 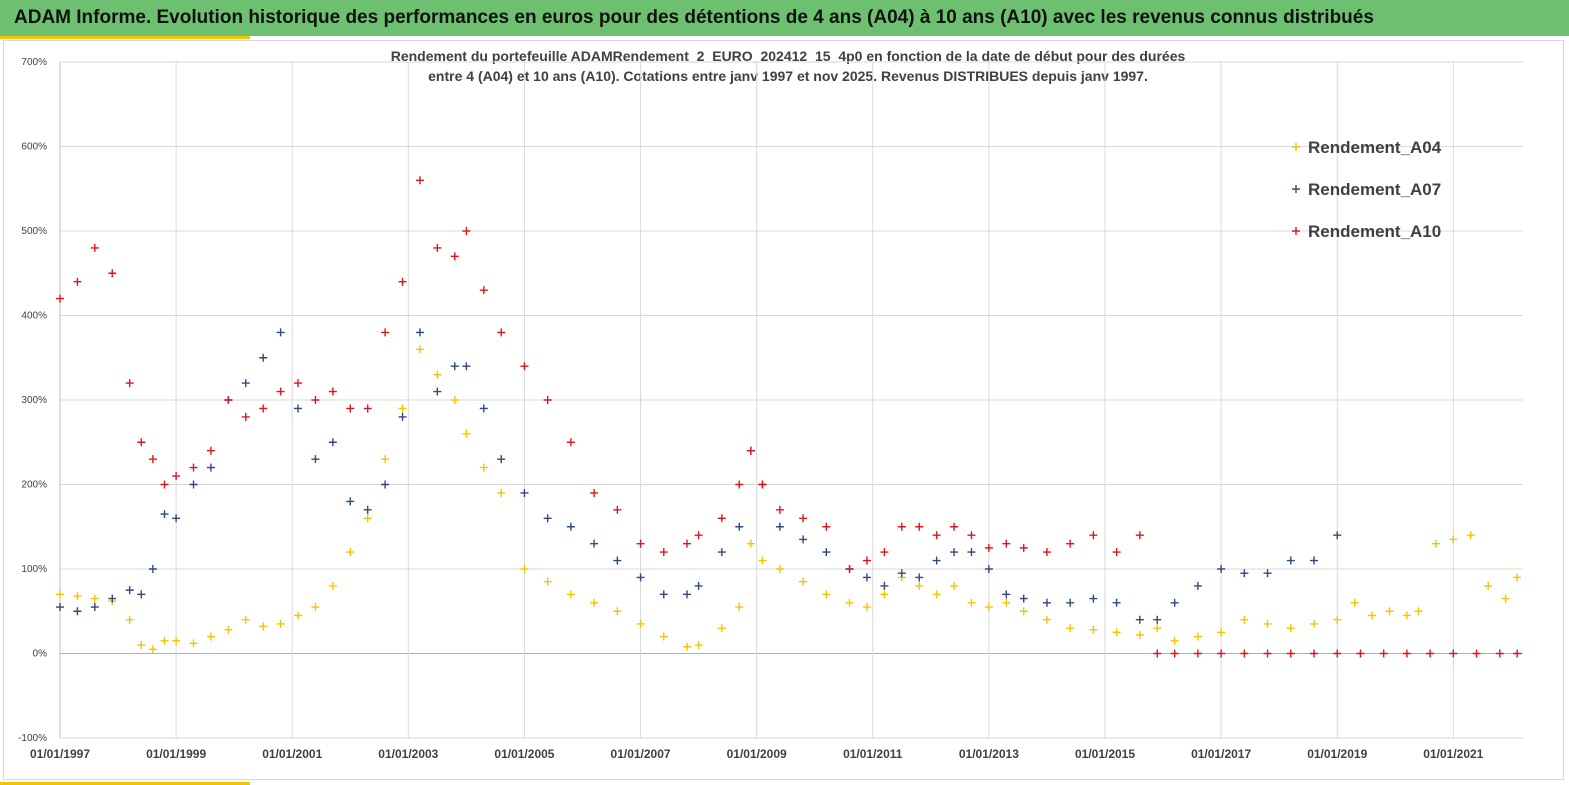 What do you see at coordinates (34, 316) in the screenshot?
I see `y-tick-label: 400%` at bounding box center [34, 316].